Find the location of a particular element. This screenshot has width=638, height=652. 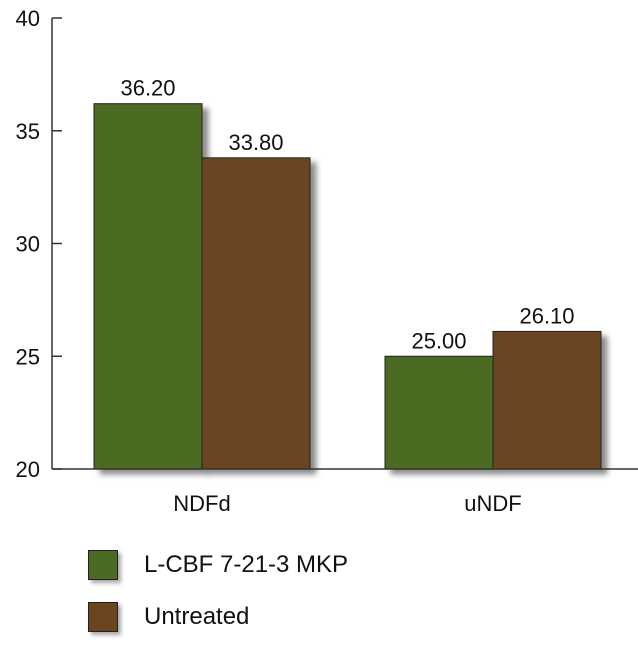

legend-label-series-1: L-CBF 7-21-3 MKP is located at coordinates (246, 564).